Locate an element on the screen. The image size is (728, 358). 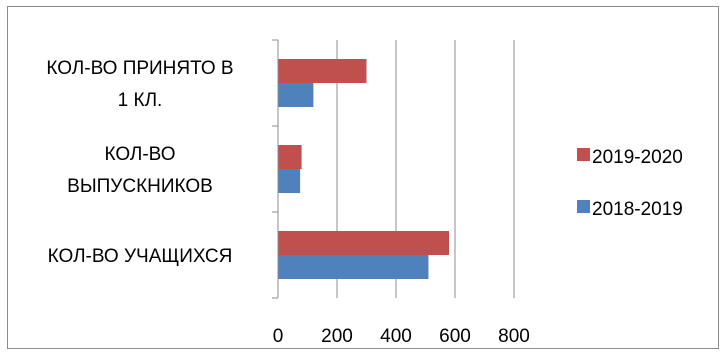
category-label: КОЛ-ВО УЧАЩИХСЯ is located at coordinates (140, 256).